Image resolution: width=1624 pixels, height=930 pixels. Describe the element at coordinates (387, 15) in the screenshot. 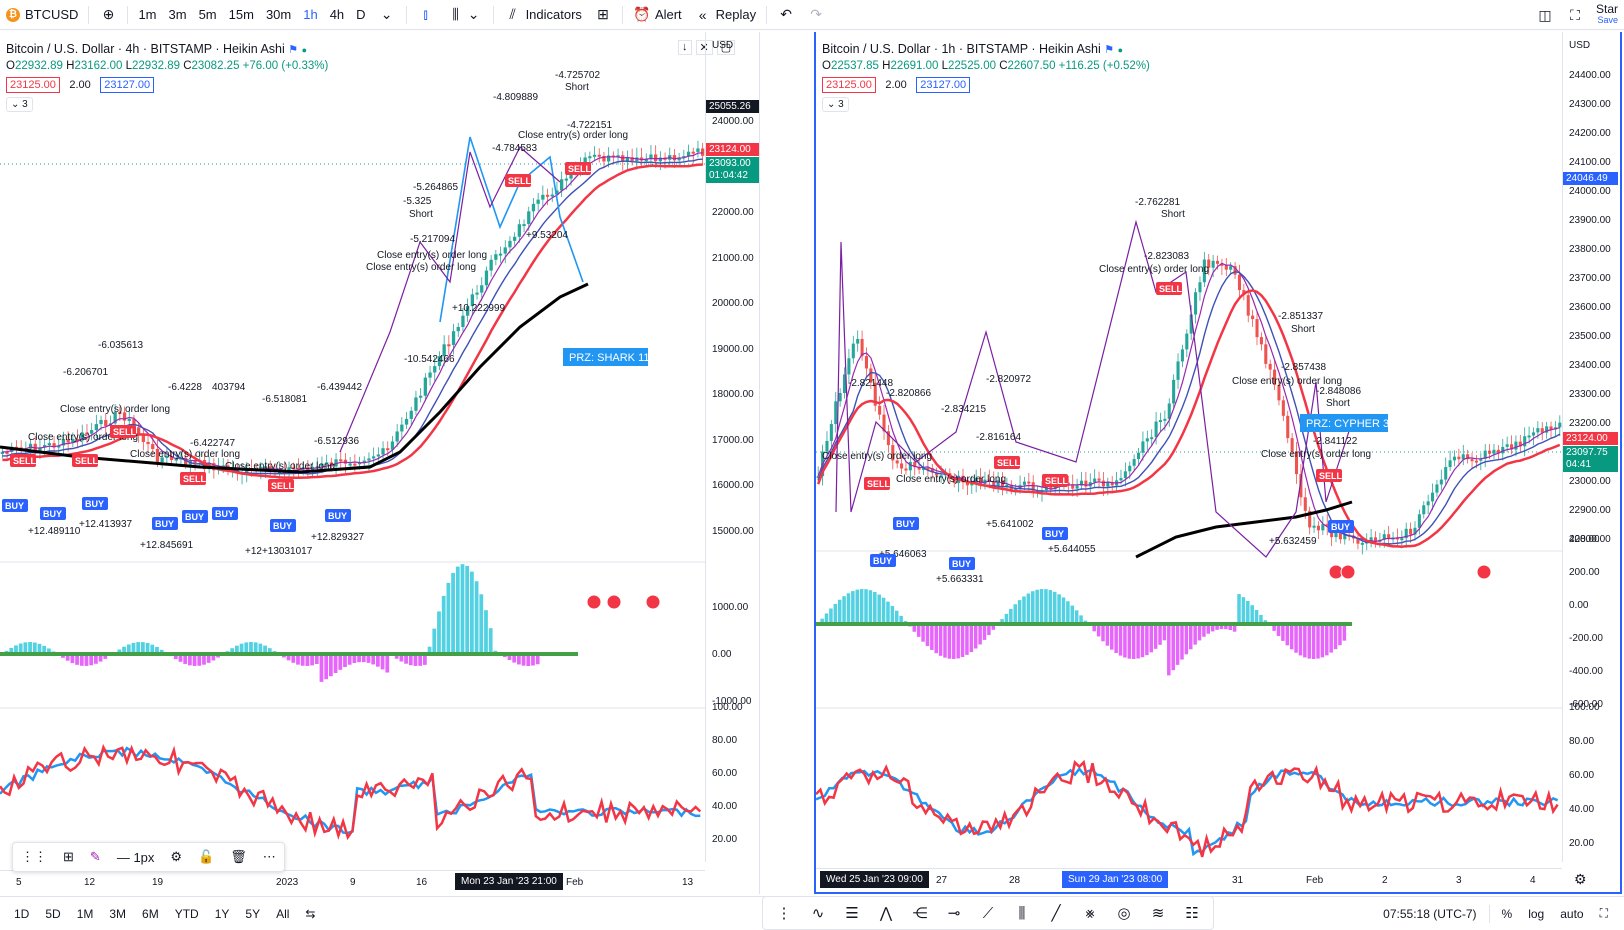

I see `timeframe-dropdown: ⌄` at that location.